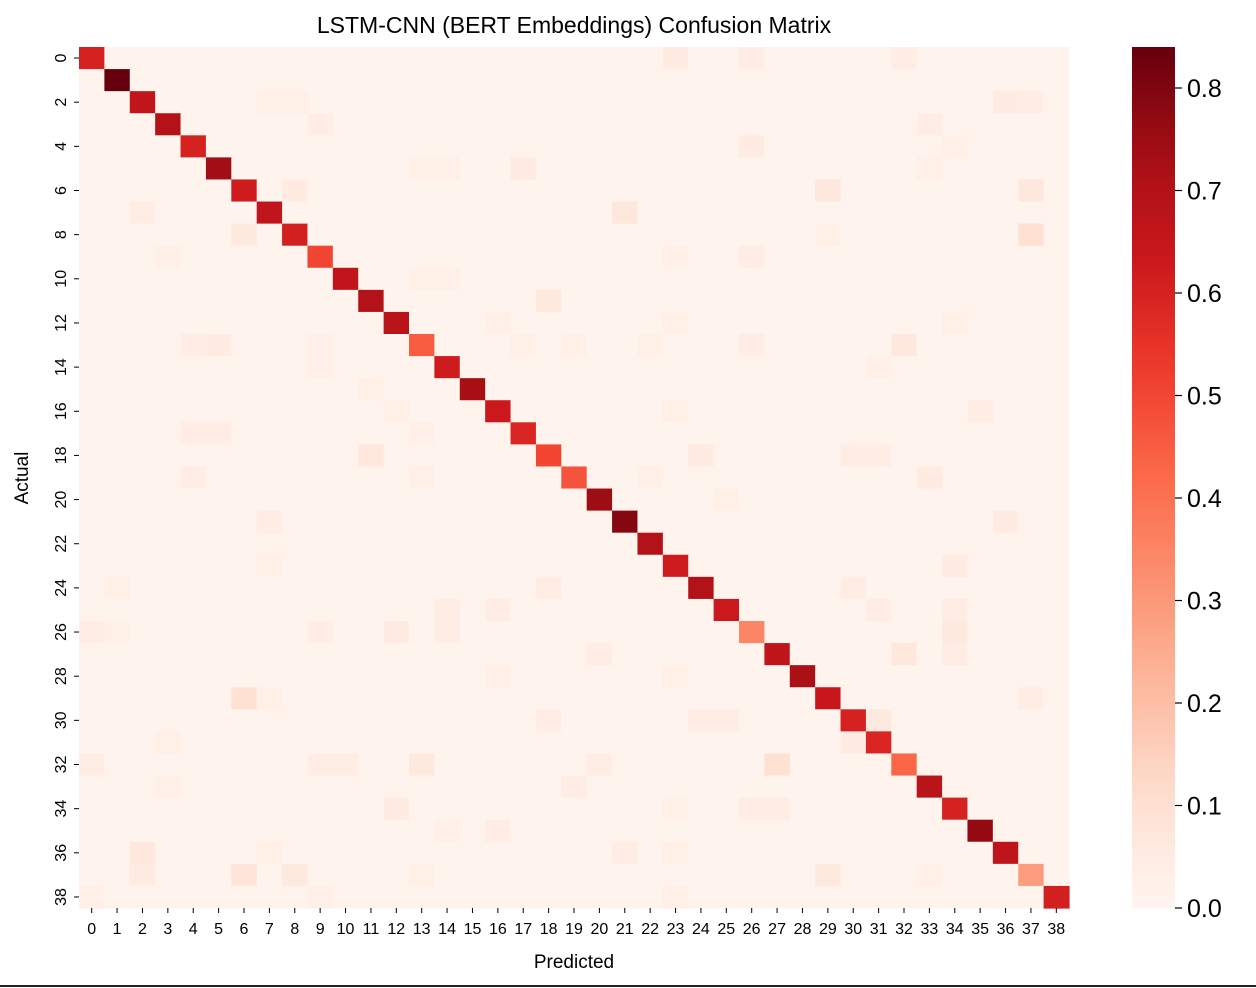 The image size is (1256, 988). Describe the element at coordinates (61, 500) in the screenshot. I see `y-tick-label: 20` at that location.